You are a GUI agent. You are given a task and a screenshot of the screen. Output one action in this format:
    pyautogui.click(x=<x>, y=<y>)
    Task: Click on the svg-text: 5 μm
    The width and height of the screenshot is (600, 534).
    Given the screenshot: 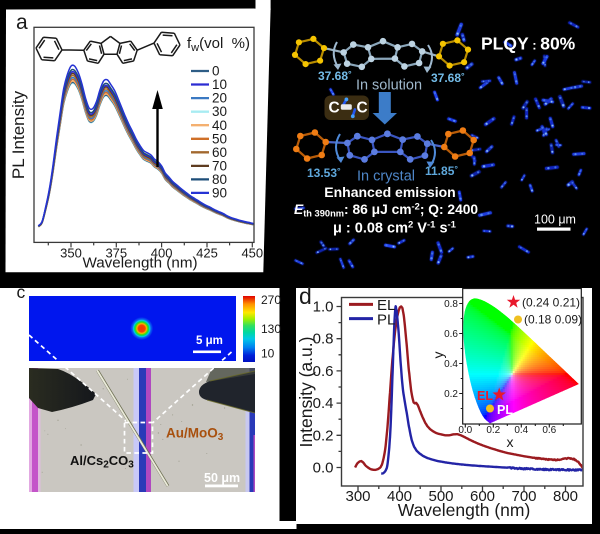 What is the action you would take?
    pyautogui.click(x=209, y=341)
    